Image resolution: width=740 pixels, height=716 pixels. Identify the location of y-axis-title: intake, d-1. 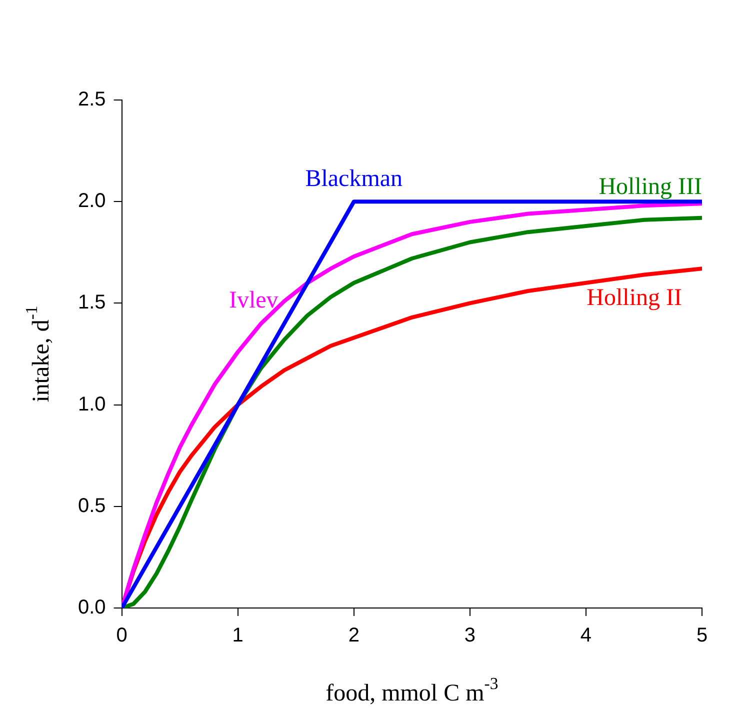
(38, 354).